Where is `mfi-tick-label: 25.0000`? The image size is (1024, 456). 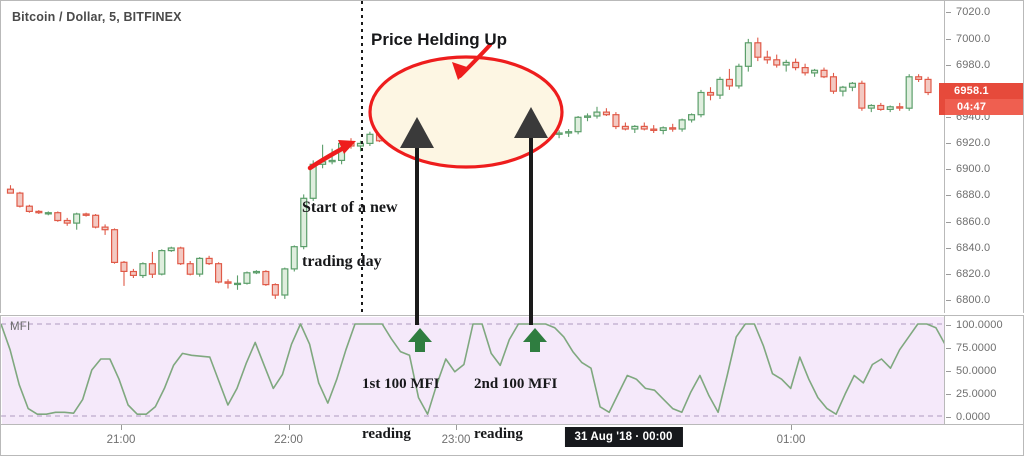 mfi-tick-label: 25.0000 is located at coordinates (976, 394).